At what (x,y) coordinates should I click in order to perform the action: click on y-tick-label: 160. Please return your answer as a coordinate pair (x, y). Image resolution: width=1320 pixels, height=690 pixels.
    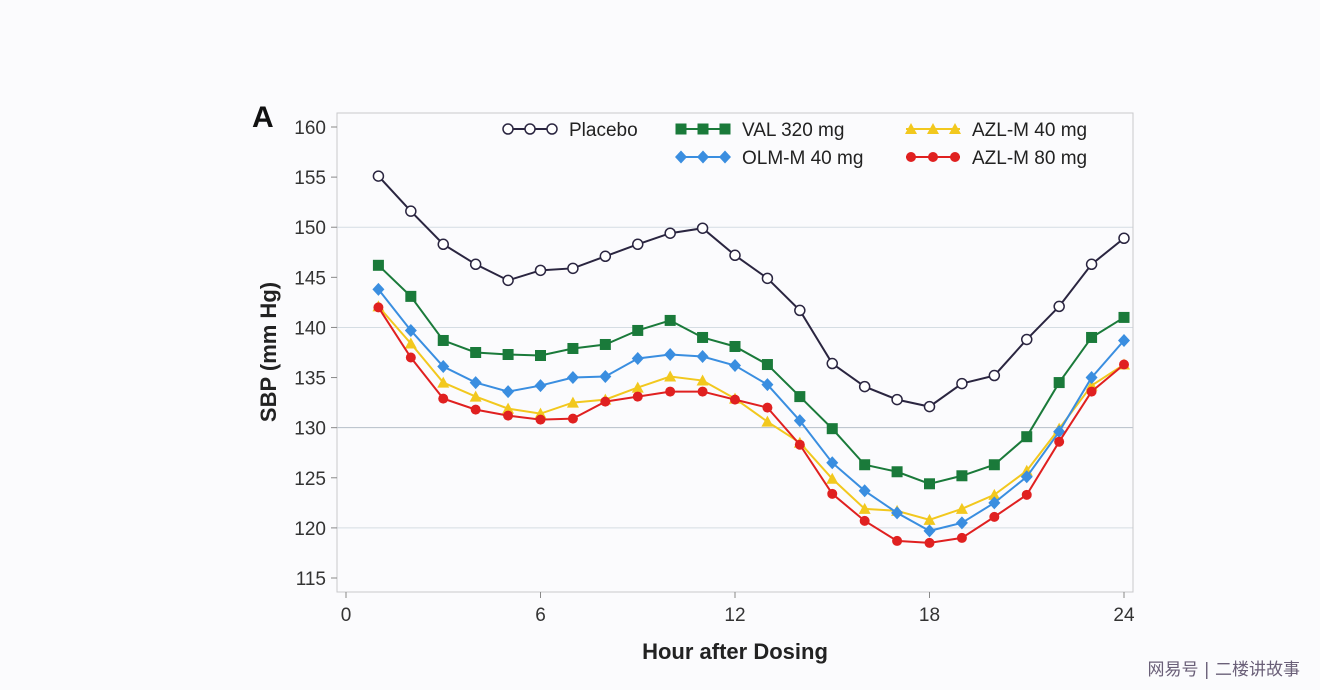
    Looking at the image, I should click on (310, 128).